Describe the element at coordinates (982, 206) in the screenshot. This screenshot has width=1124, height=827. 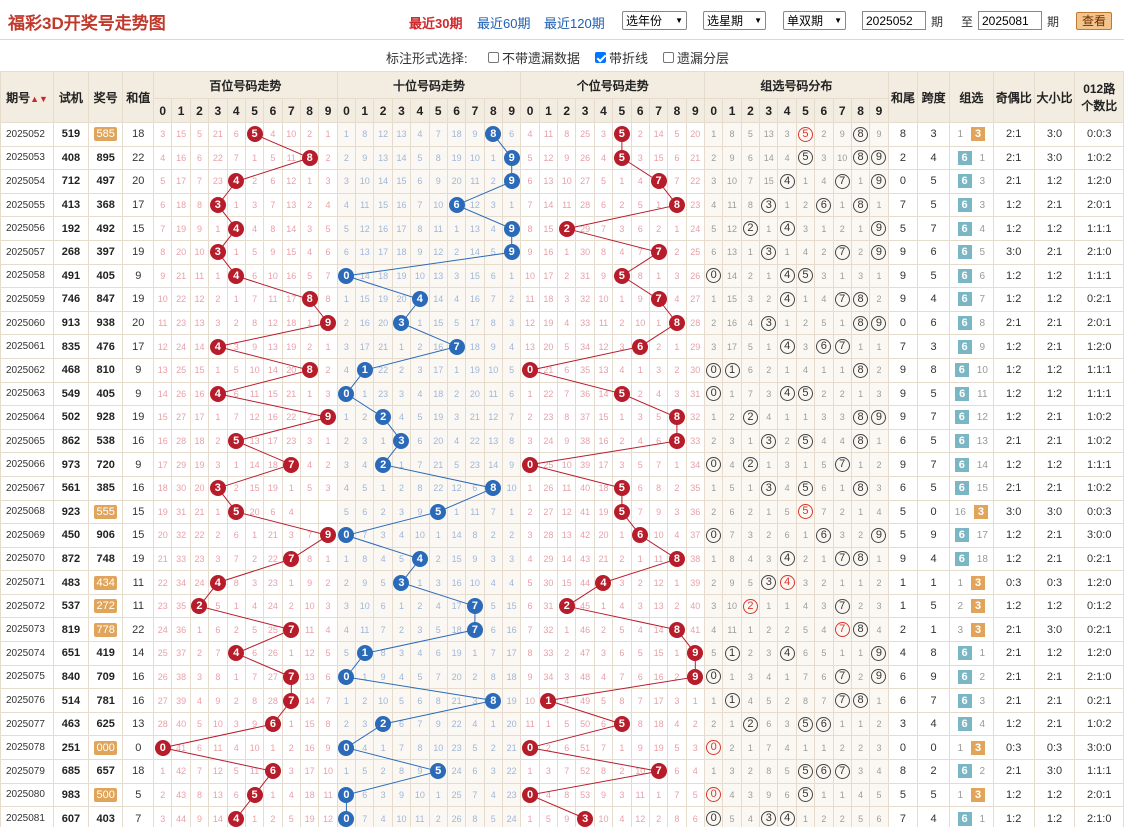
I see `zuxuan-omission: 3` at that location.